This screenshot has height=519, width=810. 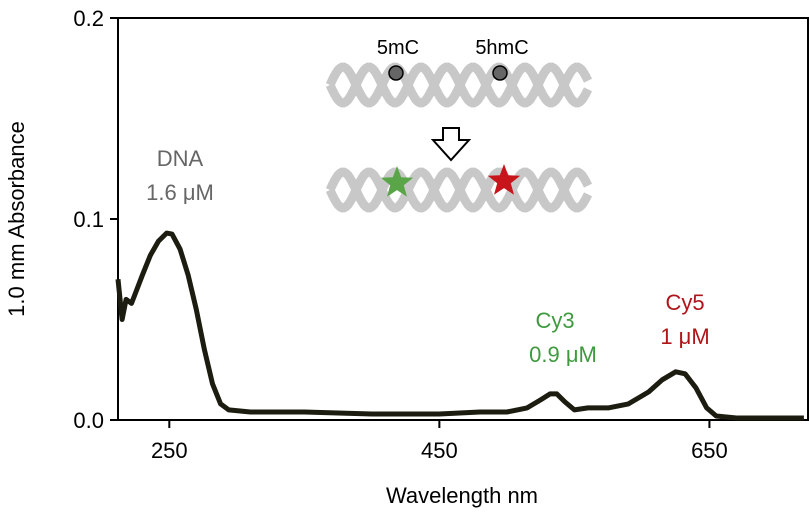 I want to click on annotation: 1.6 μM, so click(x=180, y=192).